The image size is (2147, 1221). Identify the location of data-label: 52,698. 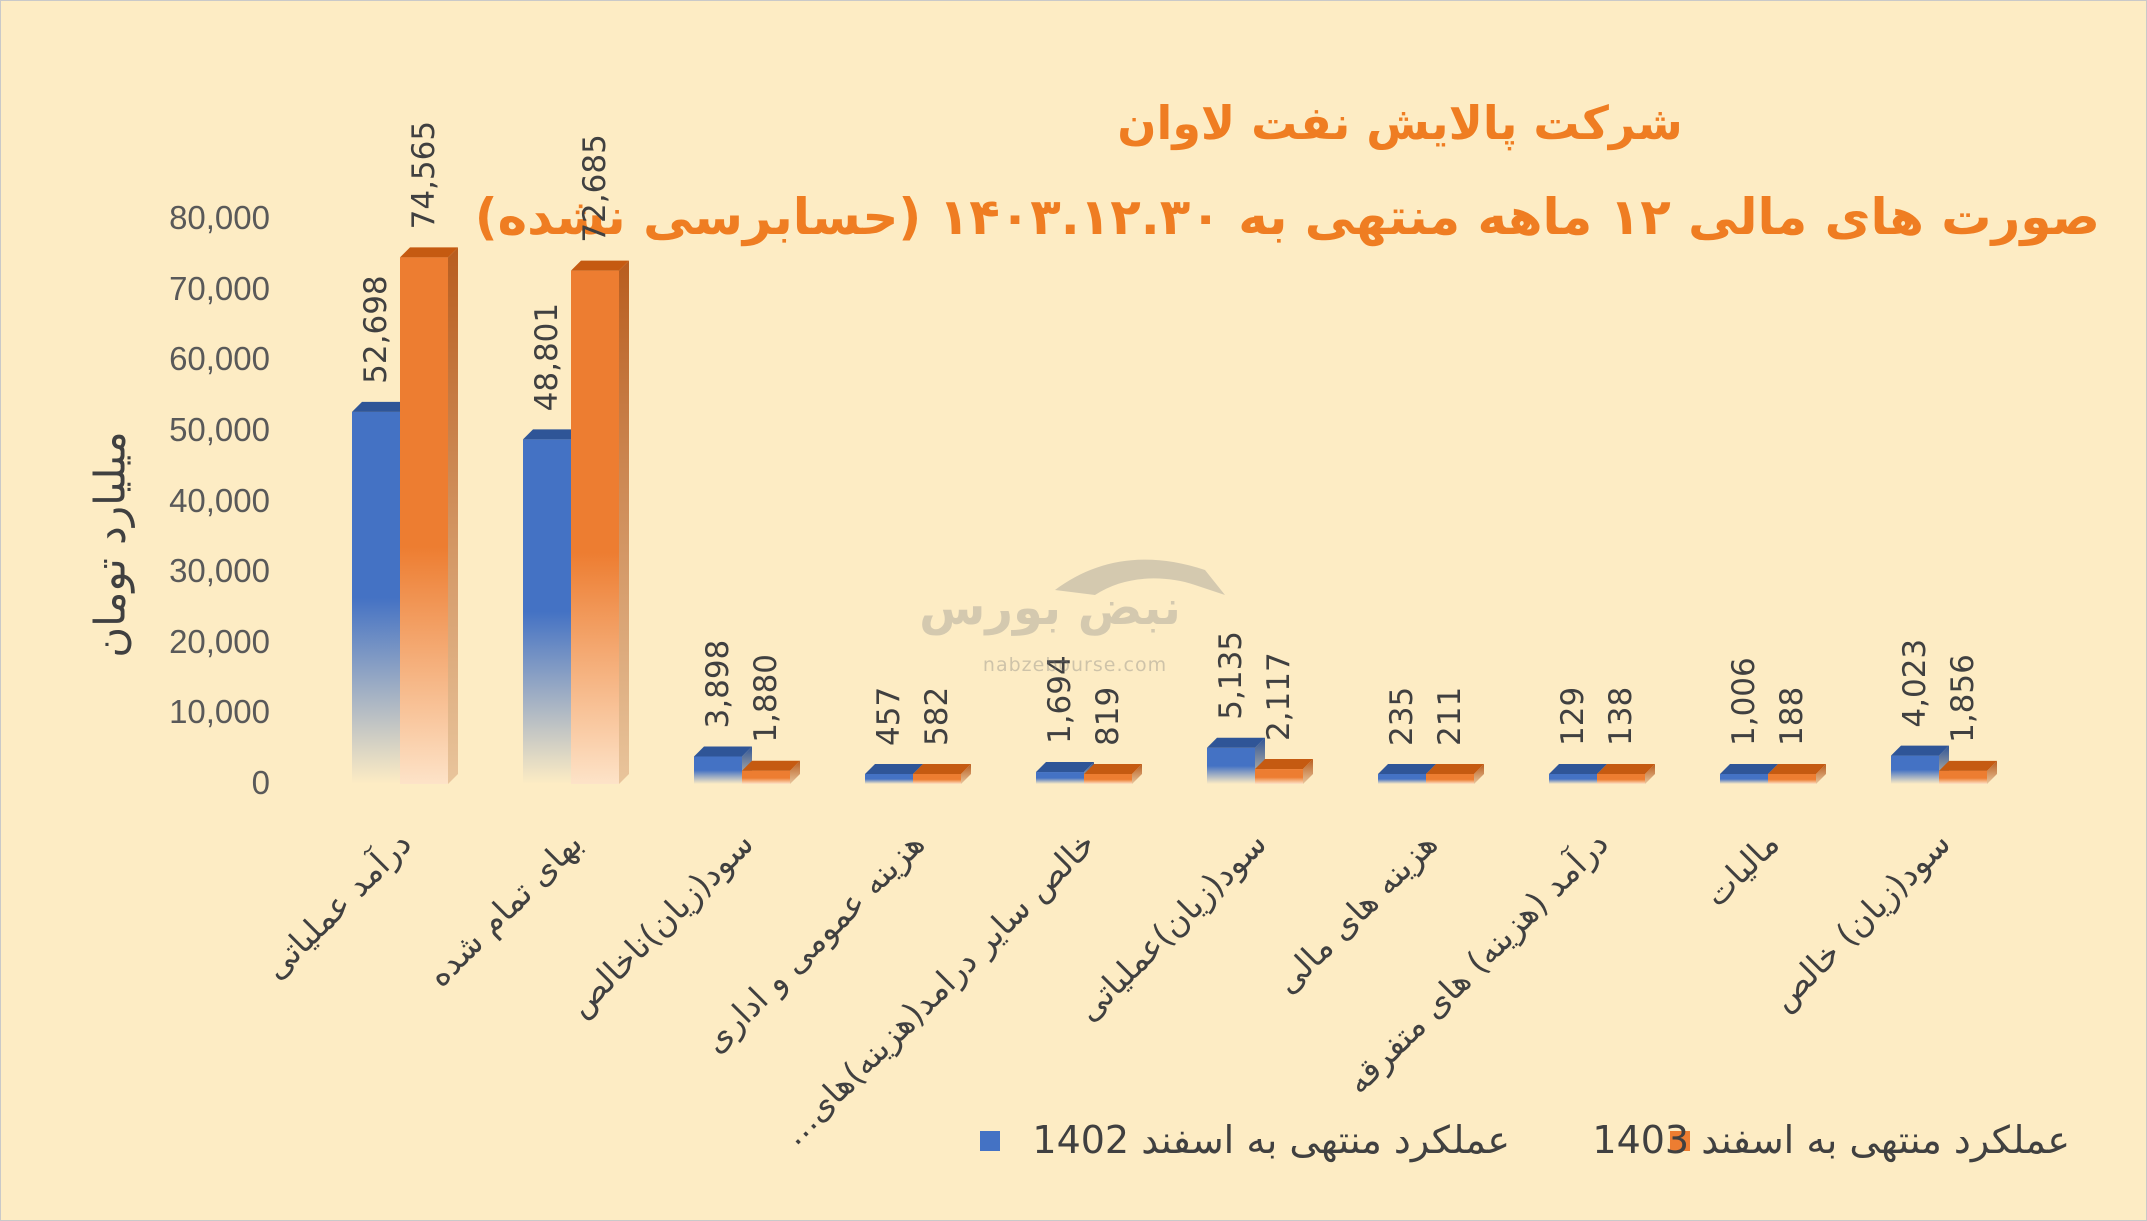
(376, 329).